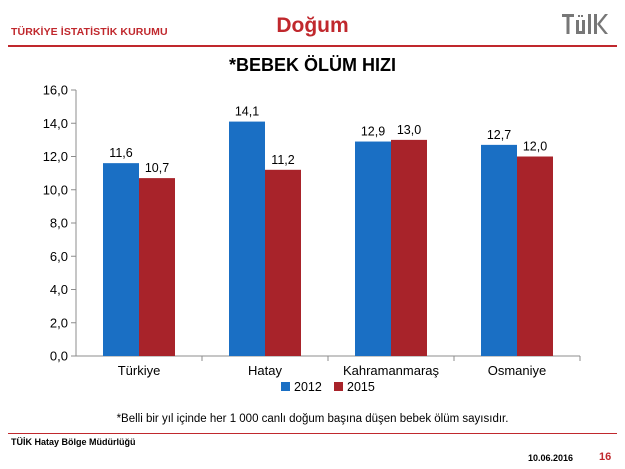 Image resolution: width=625 pixels, height=469 pixels. Describe the element at coordinates (551, 458) in the screenshot. I see `footer-date: 10.06.2016` at that location.